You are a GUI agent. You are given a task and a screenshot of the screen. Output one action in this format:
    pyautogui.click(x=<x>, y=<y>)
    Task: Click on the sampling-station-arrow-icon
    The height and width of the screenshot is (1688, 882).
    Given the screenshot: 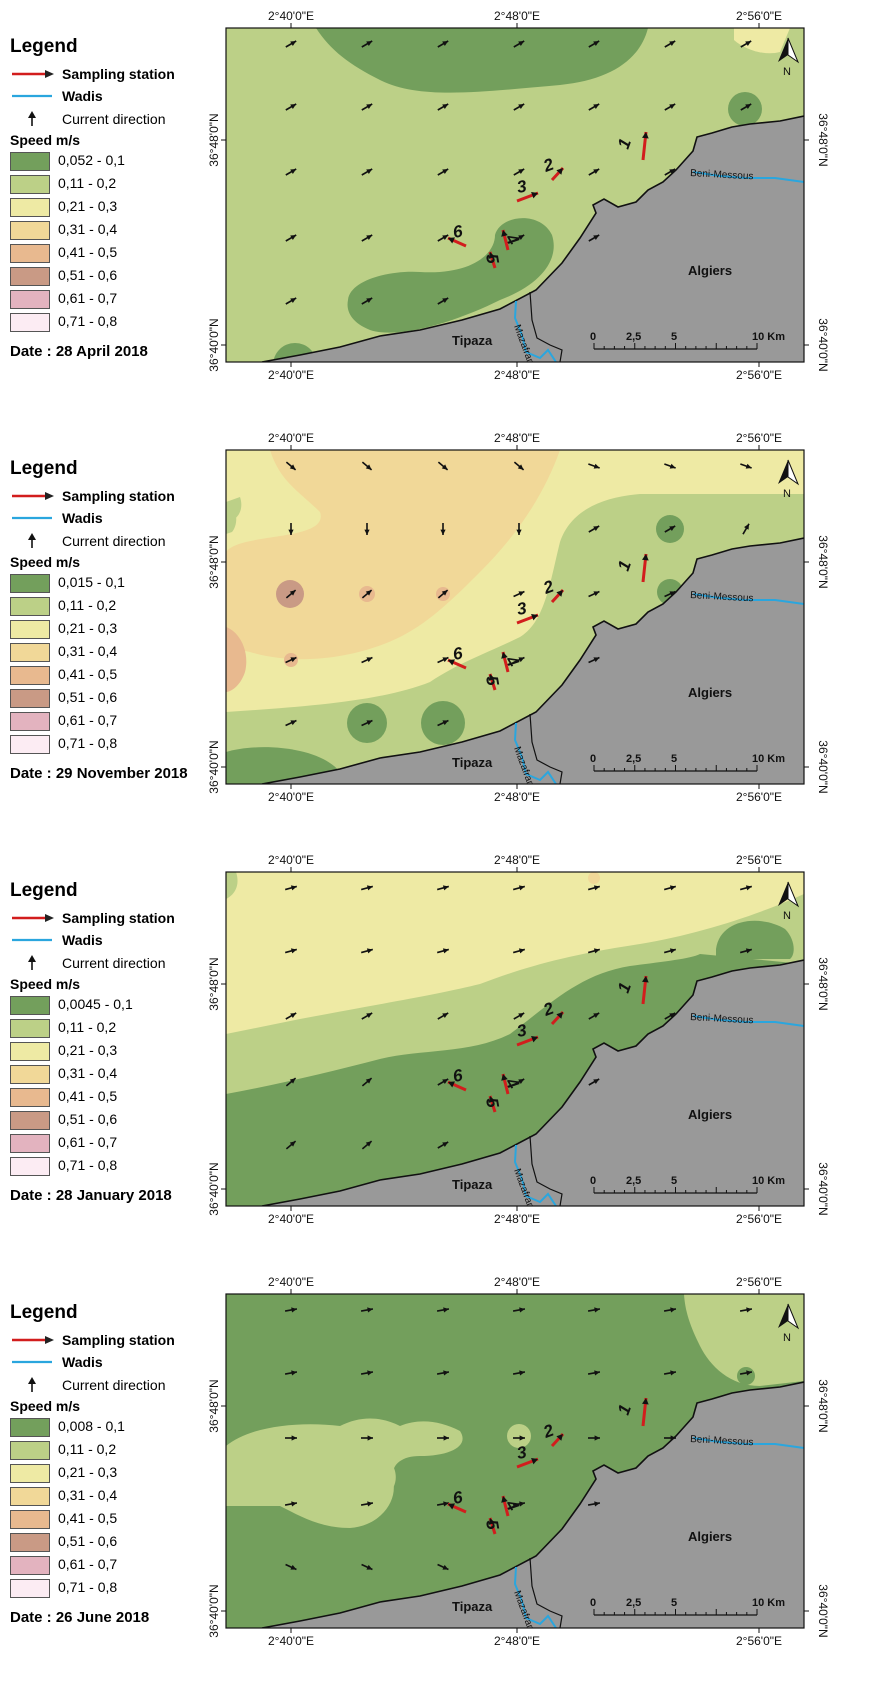 What is the action you would take?
    pyautogui.click(x=33, y=1340)
    